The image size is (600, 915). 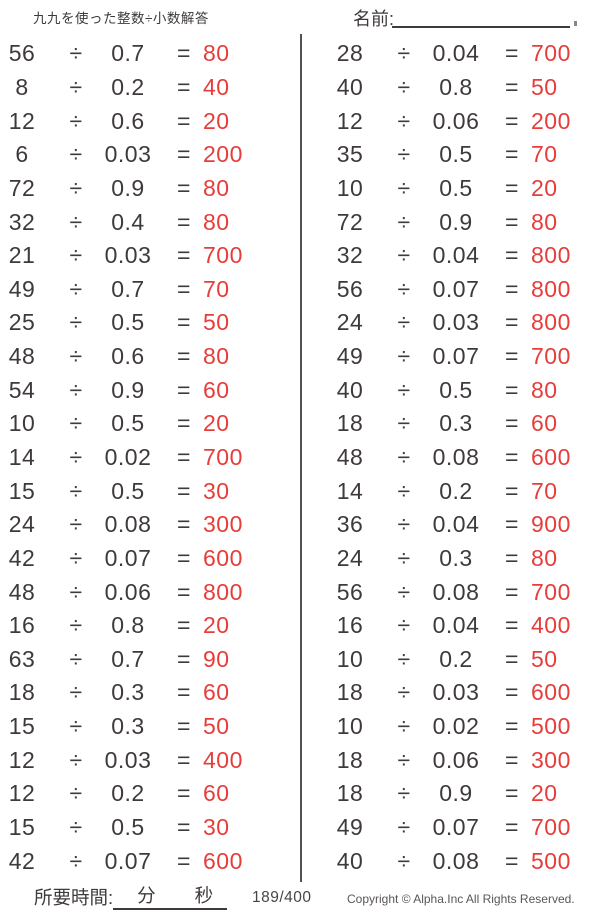 What do you see at coordinates (149, 693) in the screenshot?
I see `problem-row: 18 ÷ 0.3 = 60` at bounding box center [149, 693].